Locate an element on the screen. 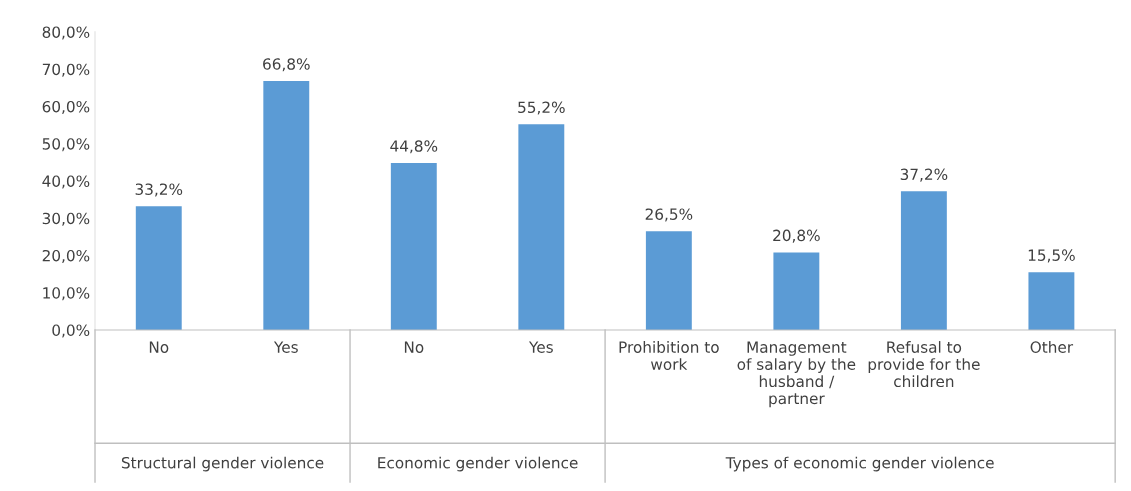  text: Types of economic gender violence is located at coordinates (859, 464).